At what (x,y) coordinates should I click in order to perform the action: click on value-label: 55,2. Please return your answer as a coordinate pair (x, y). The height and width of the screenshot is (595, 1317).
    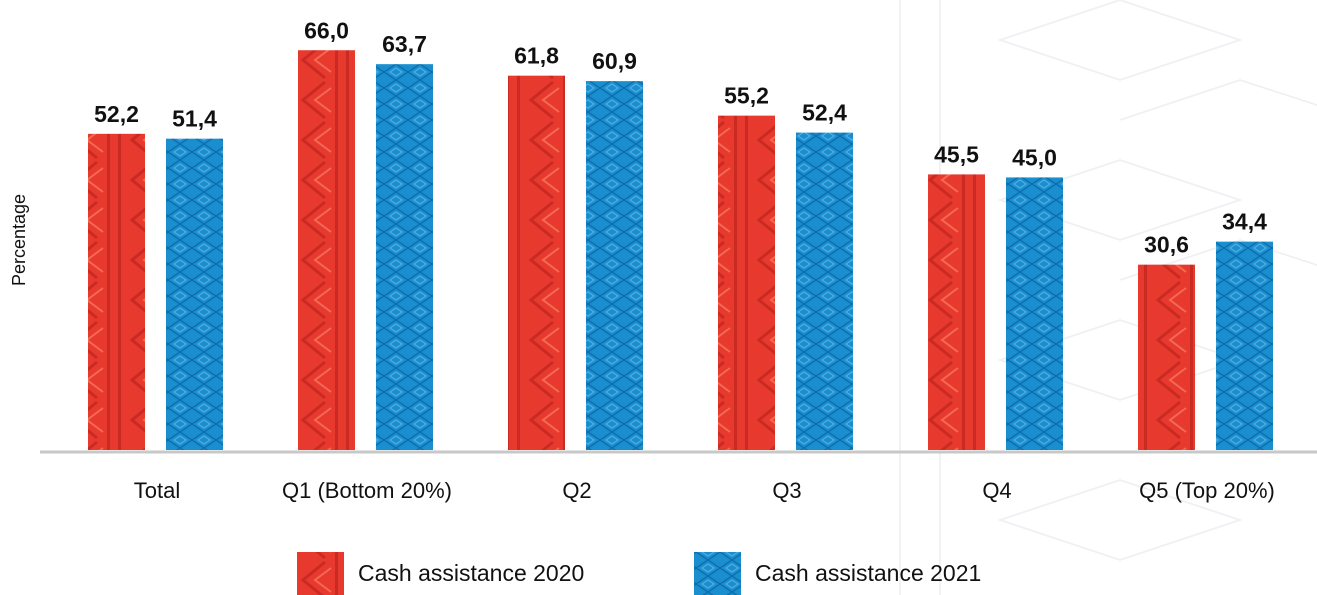
    Looking at the image, I should click on (746, 96).